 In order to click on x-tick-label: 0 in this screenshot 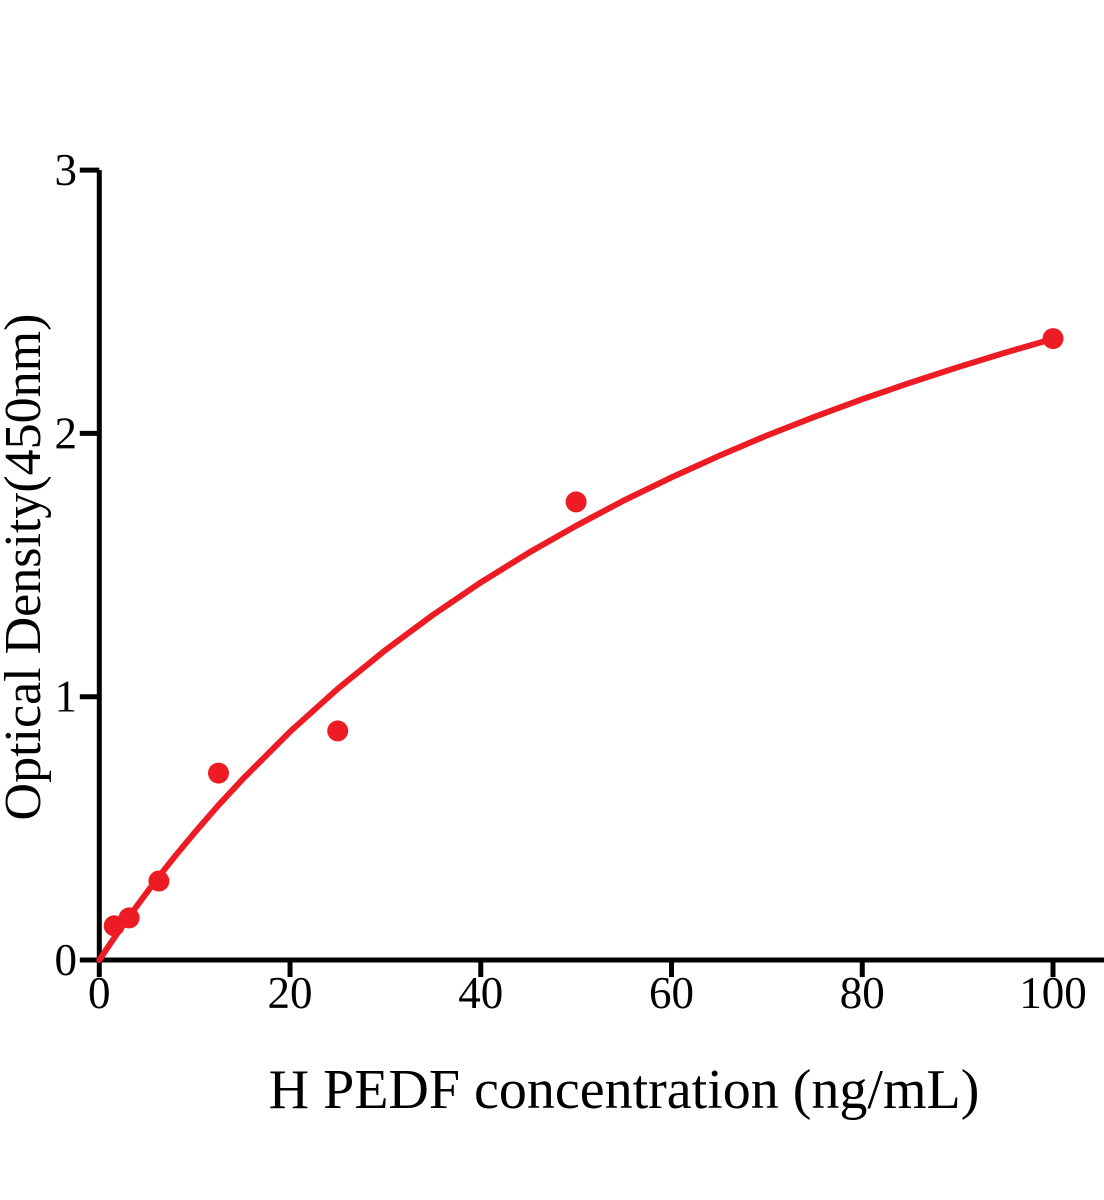, I will do `click(99, 993)`.